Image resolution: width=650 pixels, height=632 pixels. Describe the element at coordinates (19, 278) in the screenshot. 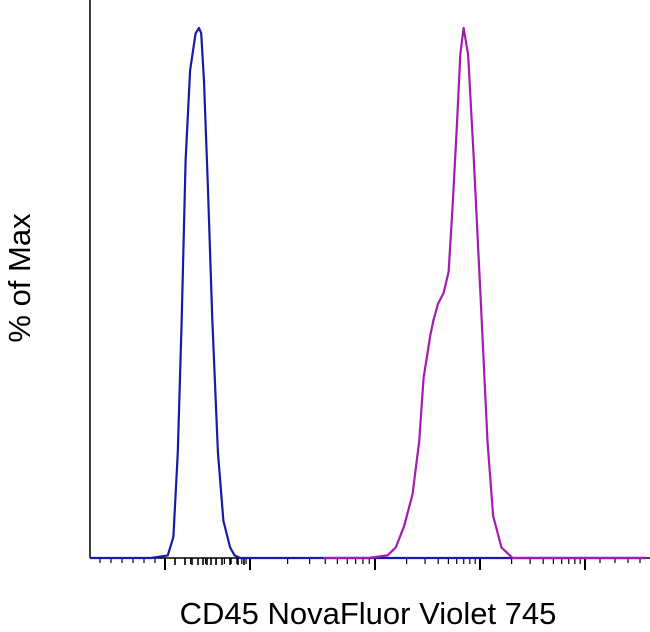

I see `y-axis-label: % of Max` at that location.